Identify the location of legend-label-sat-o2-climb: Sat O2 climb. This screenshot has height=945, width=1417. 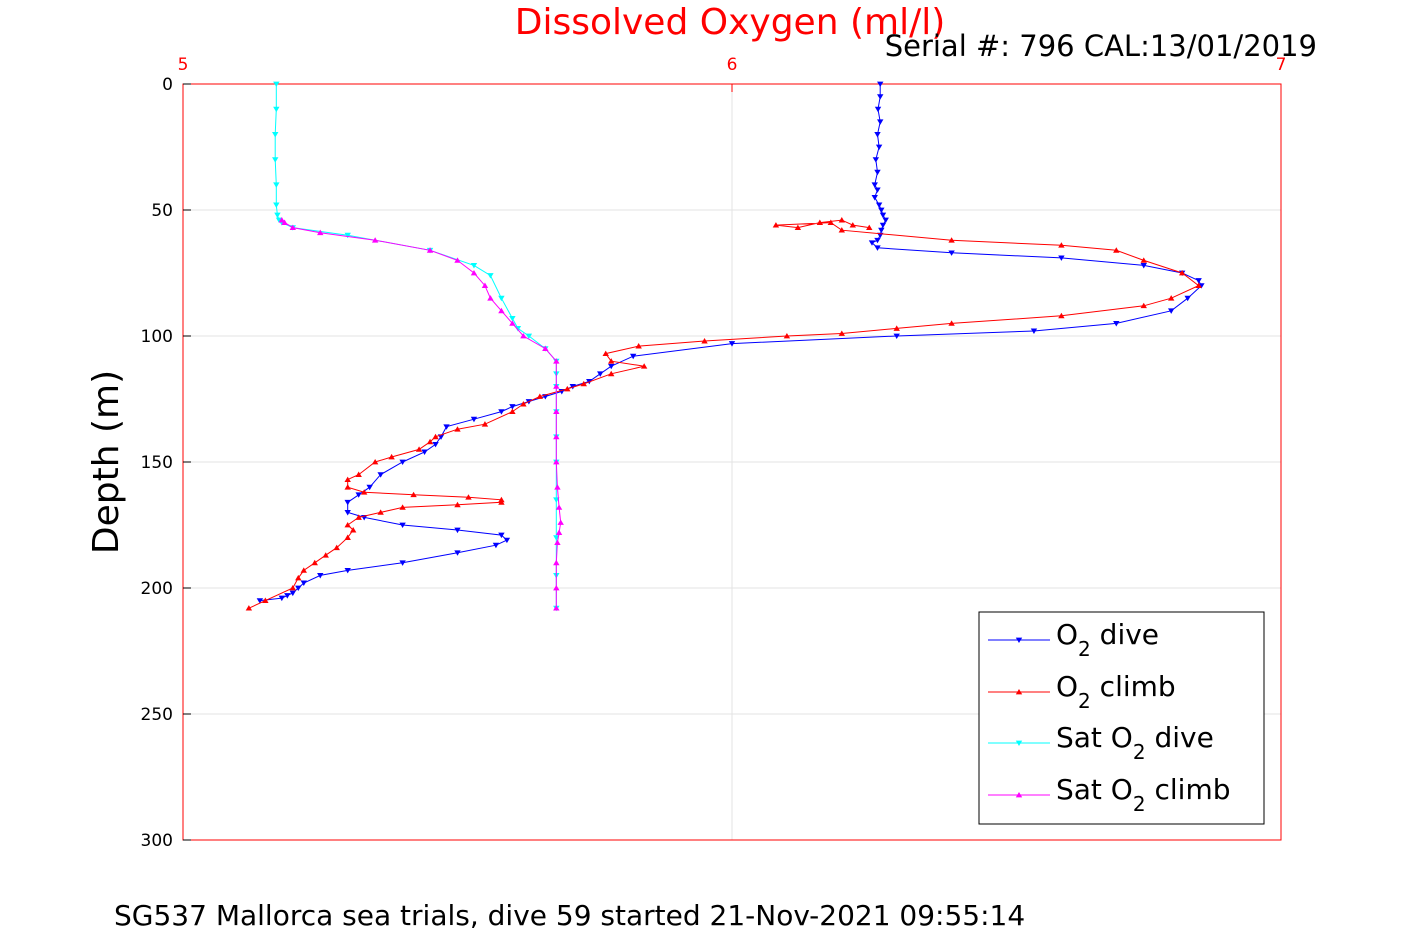
(1143, 794).